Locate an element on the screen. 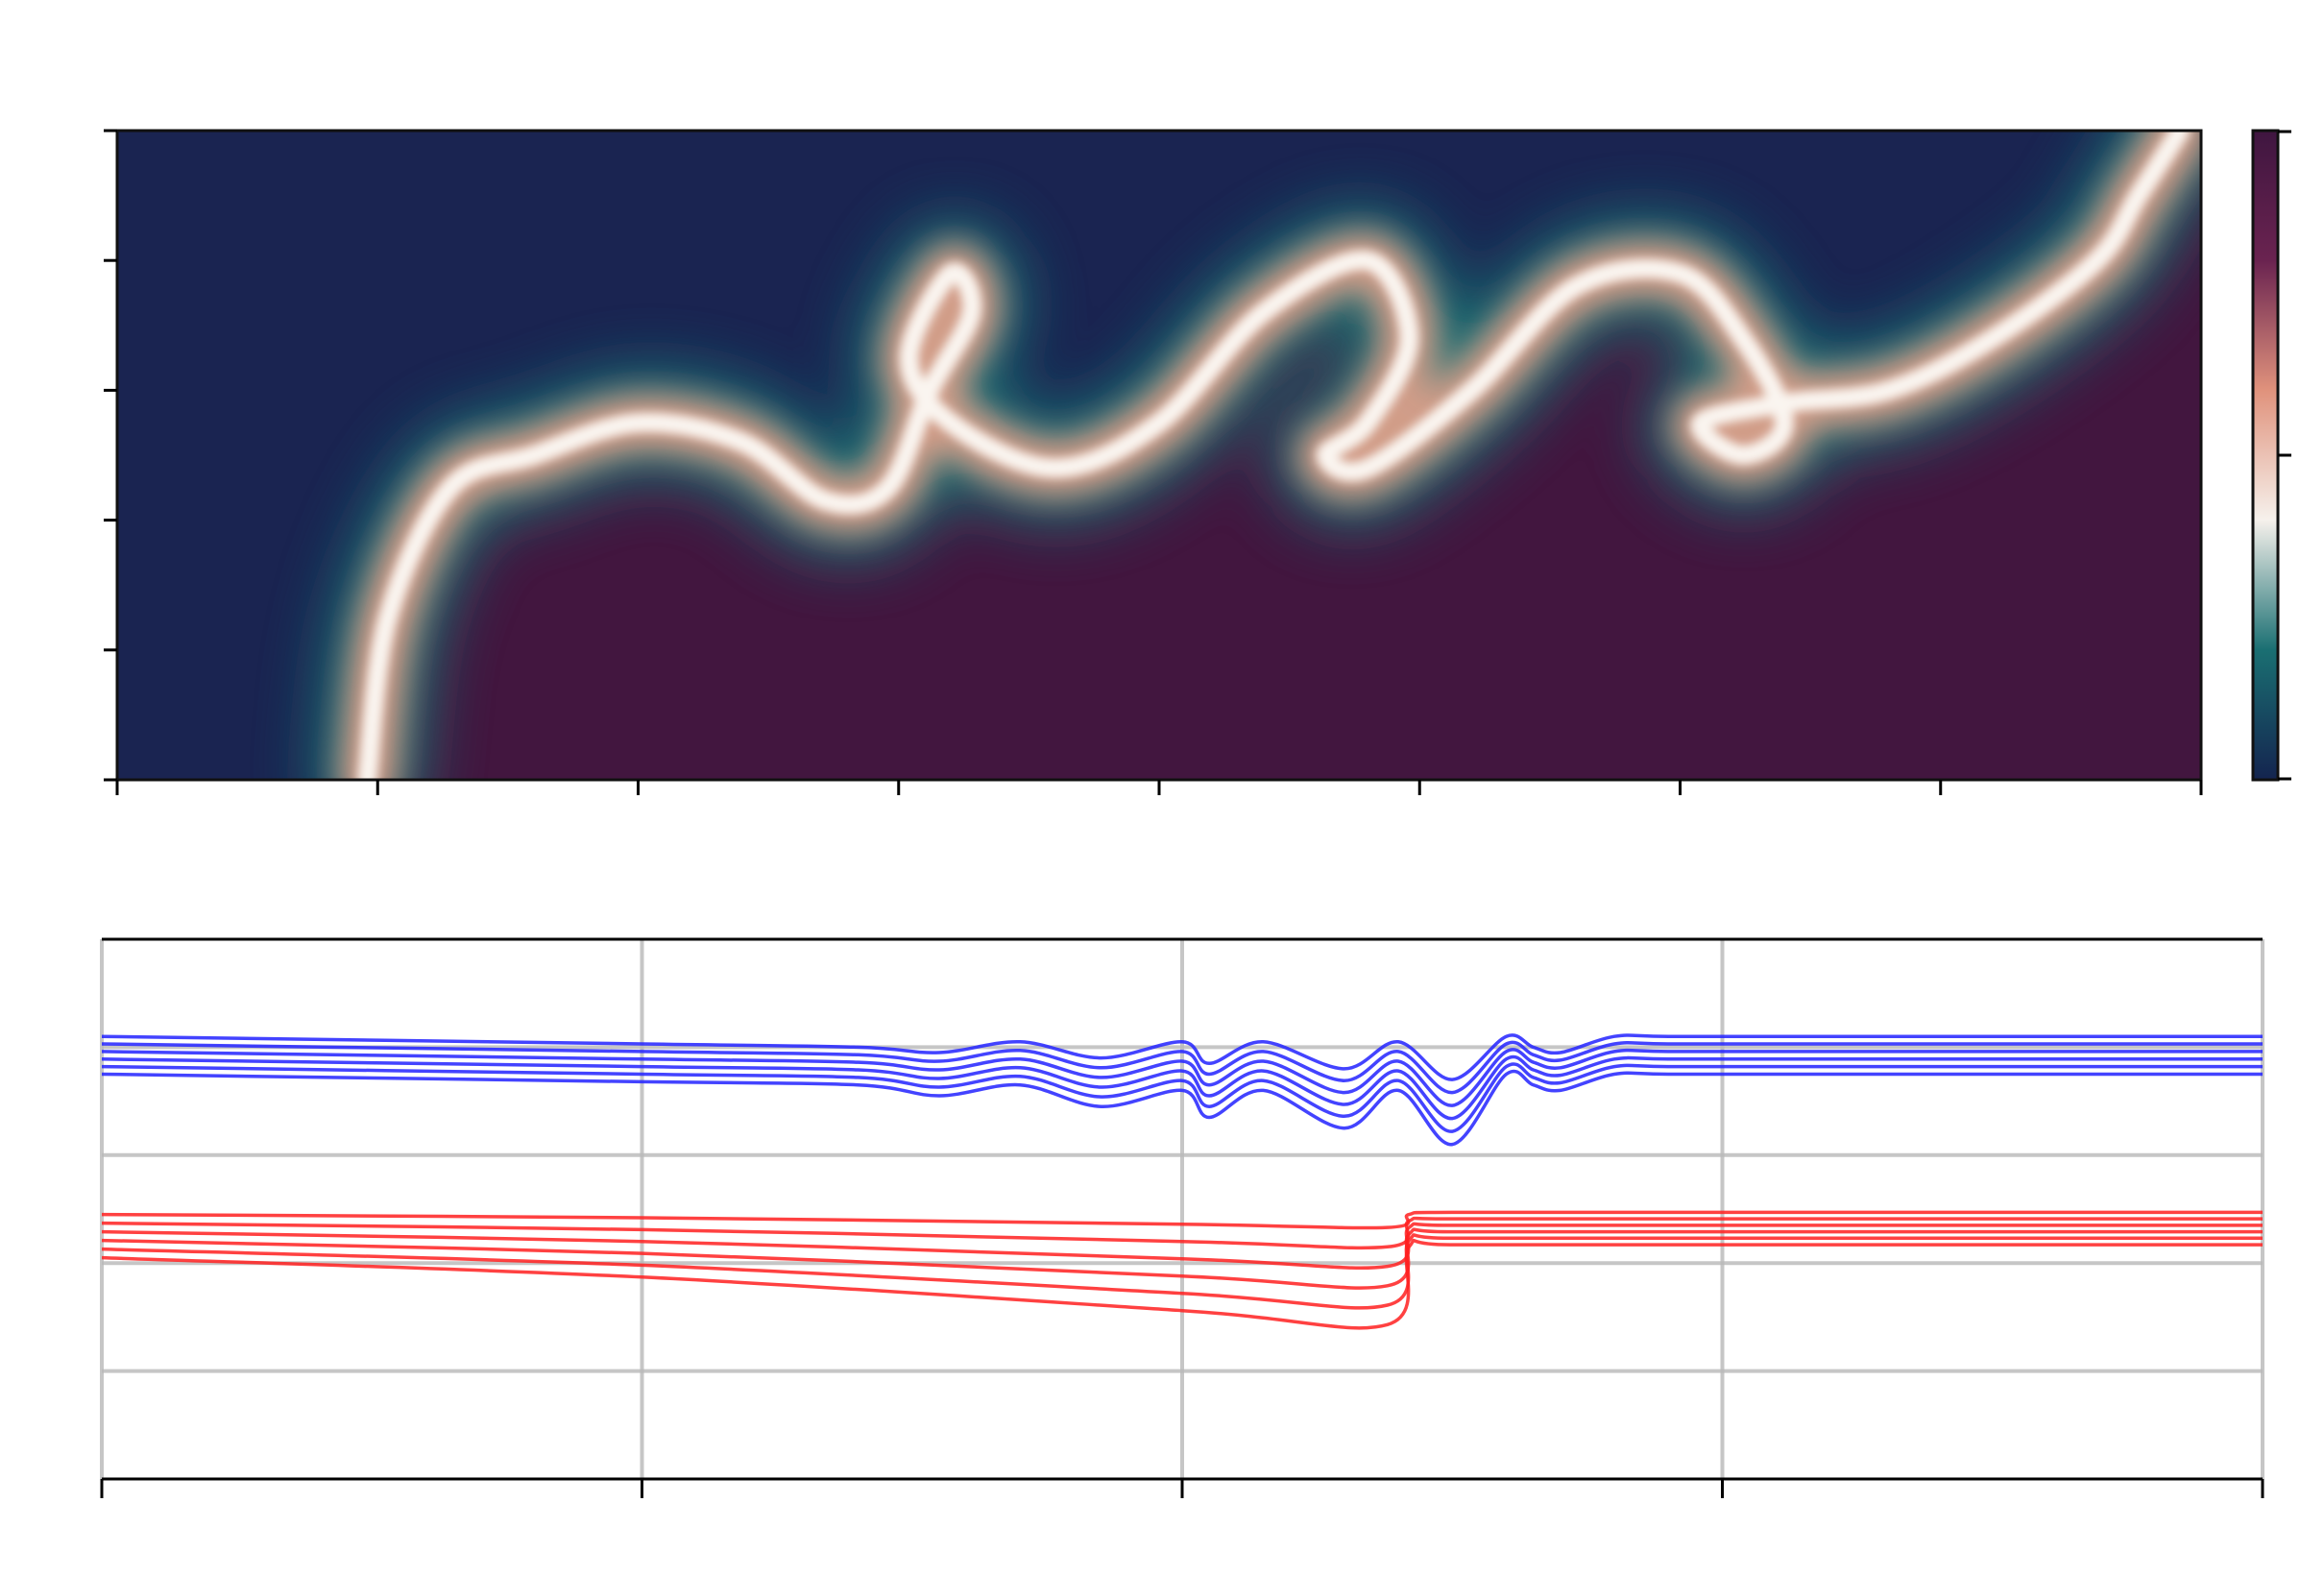 Image resolution: width=2324 pixels, height=1575 pixels. line-x-ticks is located at coordinates (1182, 1488).